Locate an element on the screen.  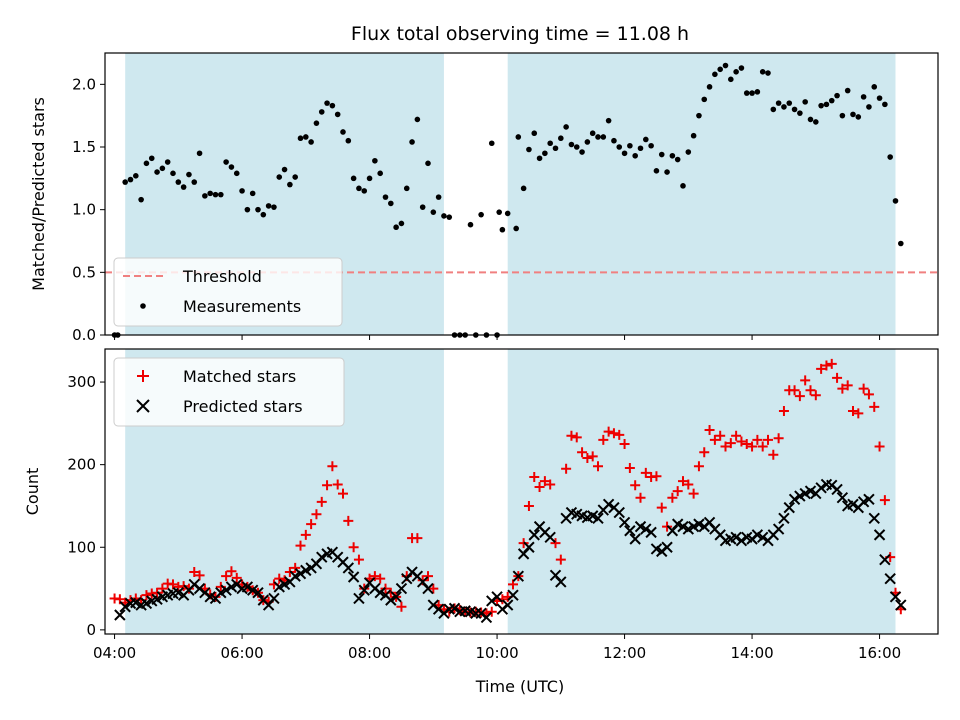
x-tick-label: 06:00 is located at coordinates (241, 653).